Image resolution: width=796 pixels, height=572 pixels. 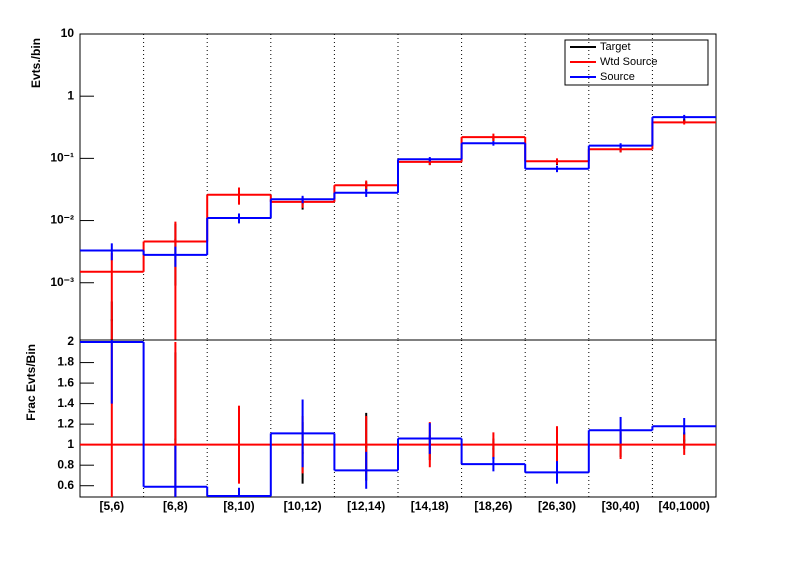 I want to click on y-tick-label: 0.6, so click(x=65, y=485).